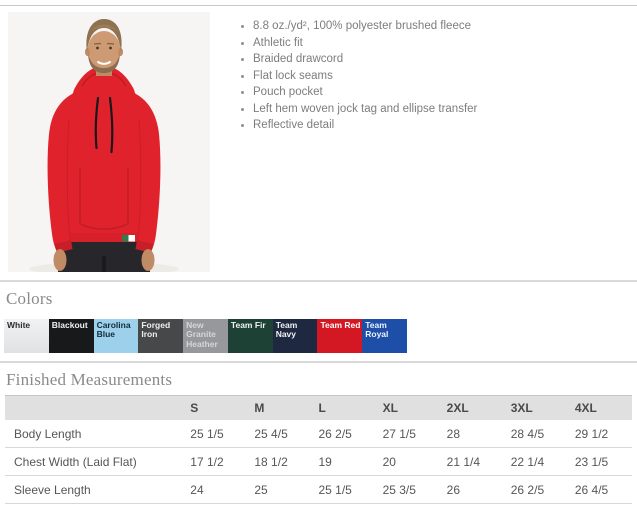  I want to click on measurements-heading: Finished Measurements, so click(89, 379).